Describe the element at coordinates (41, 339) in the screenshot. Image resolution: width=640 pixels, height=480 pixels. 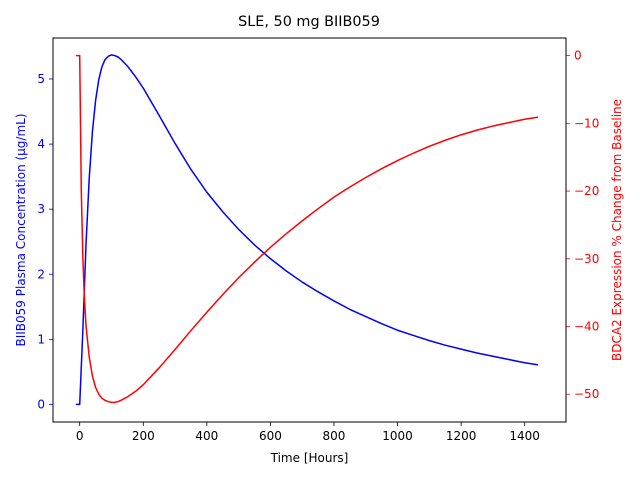
I see `left-y-tick-label: 1` at that location.